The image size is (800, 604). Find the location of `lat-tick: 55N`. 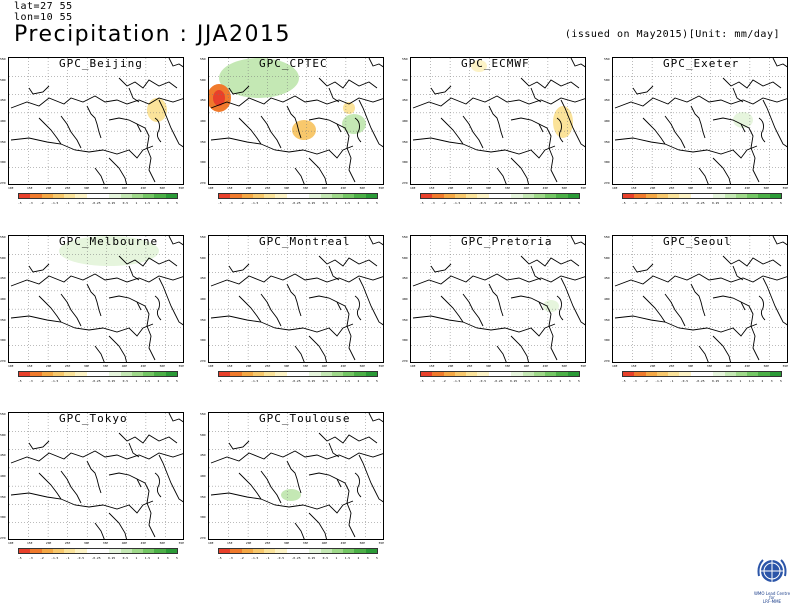

lat-tick: 55N is located at coordinates (3, 414).